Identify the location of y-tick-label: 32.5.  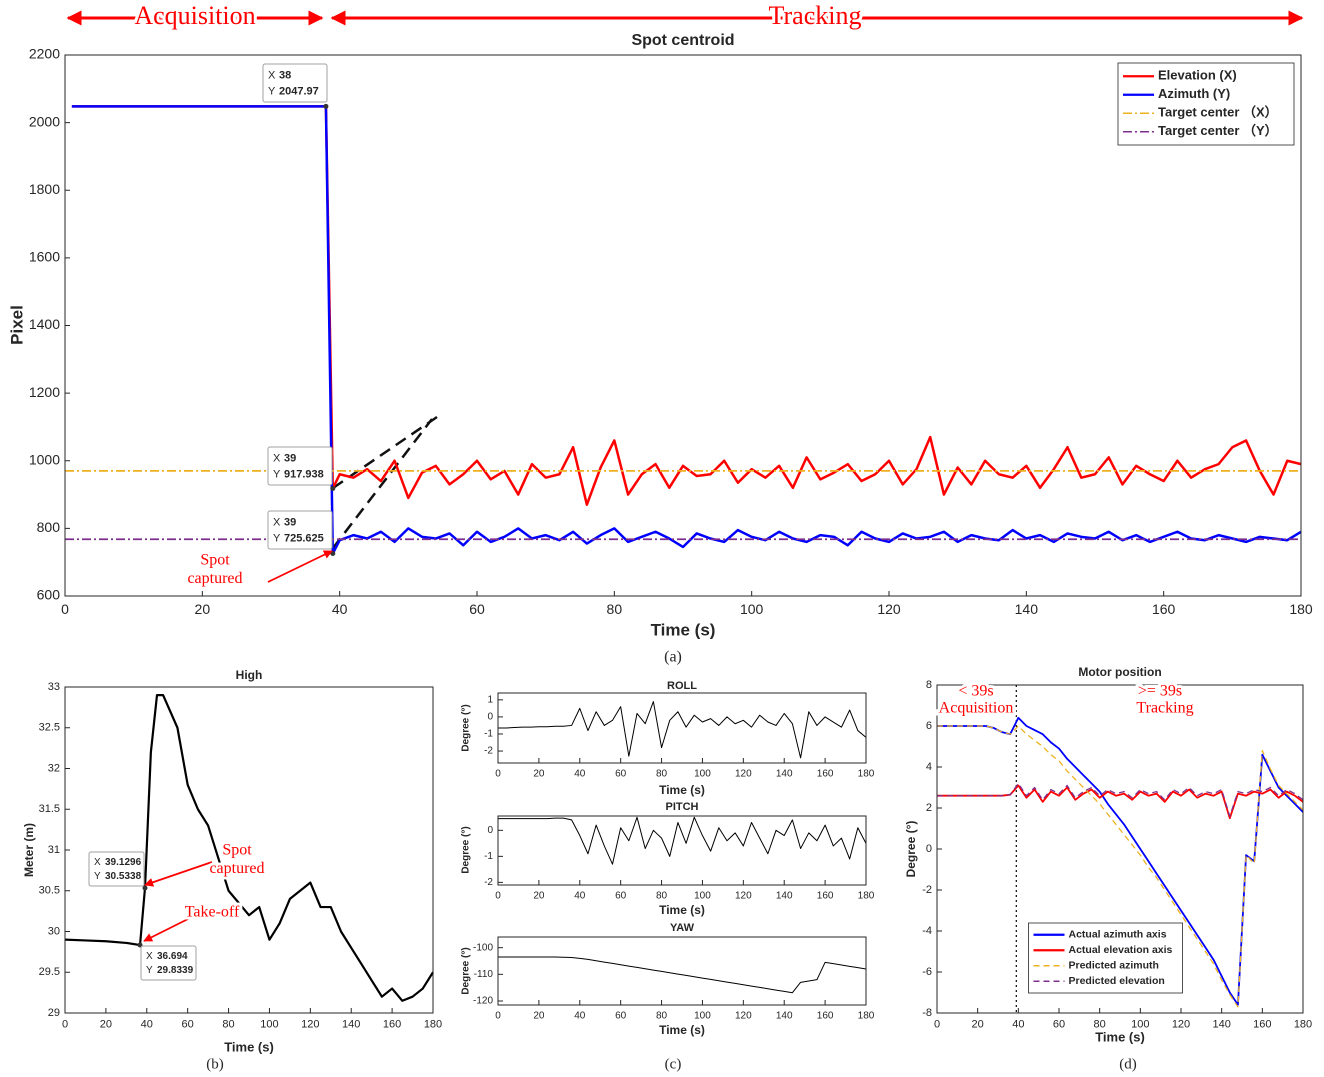
(49, 728).